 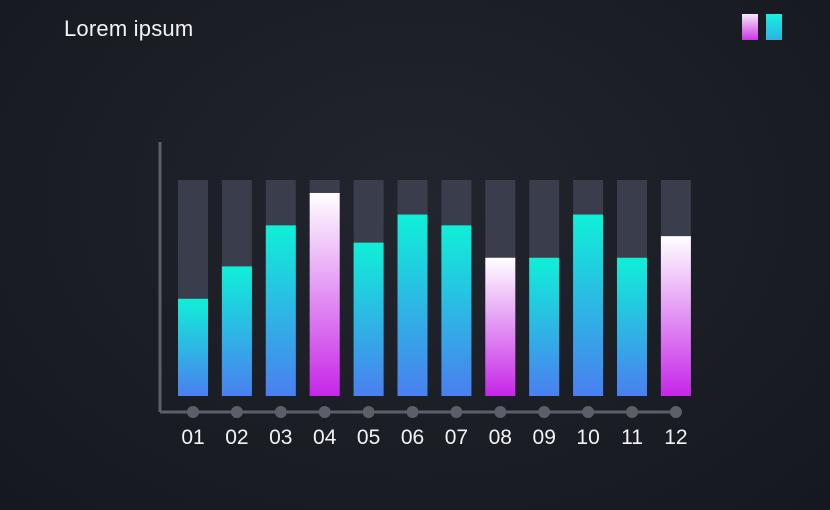 What do you see at coordinates (500, 437) in the screenshot?
I see `tick-label: 08` at bounding box center [500, 437].